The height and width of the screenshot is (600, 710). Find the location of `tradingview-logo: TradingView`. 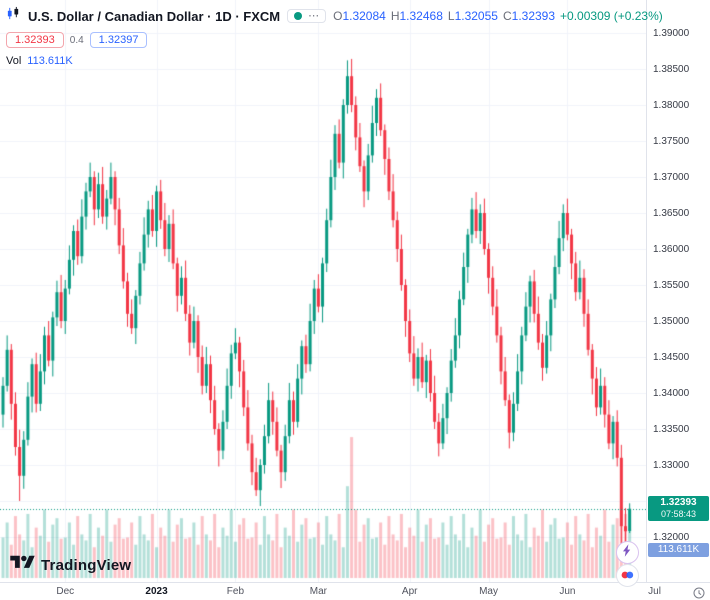

tradingview-logo: TradingView is located at coordinates (70, 565).